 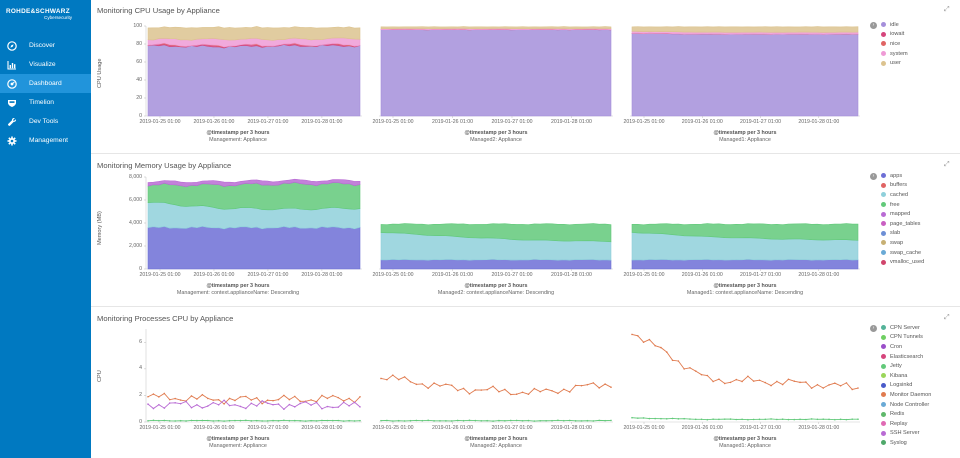 What do you see at coordinates (906, 405) in the screenshot?
I see `legend-item: Node Controller` at bounding box center [906, 405].